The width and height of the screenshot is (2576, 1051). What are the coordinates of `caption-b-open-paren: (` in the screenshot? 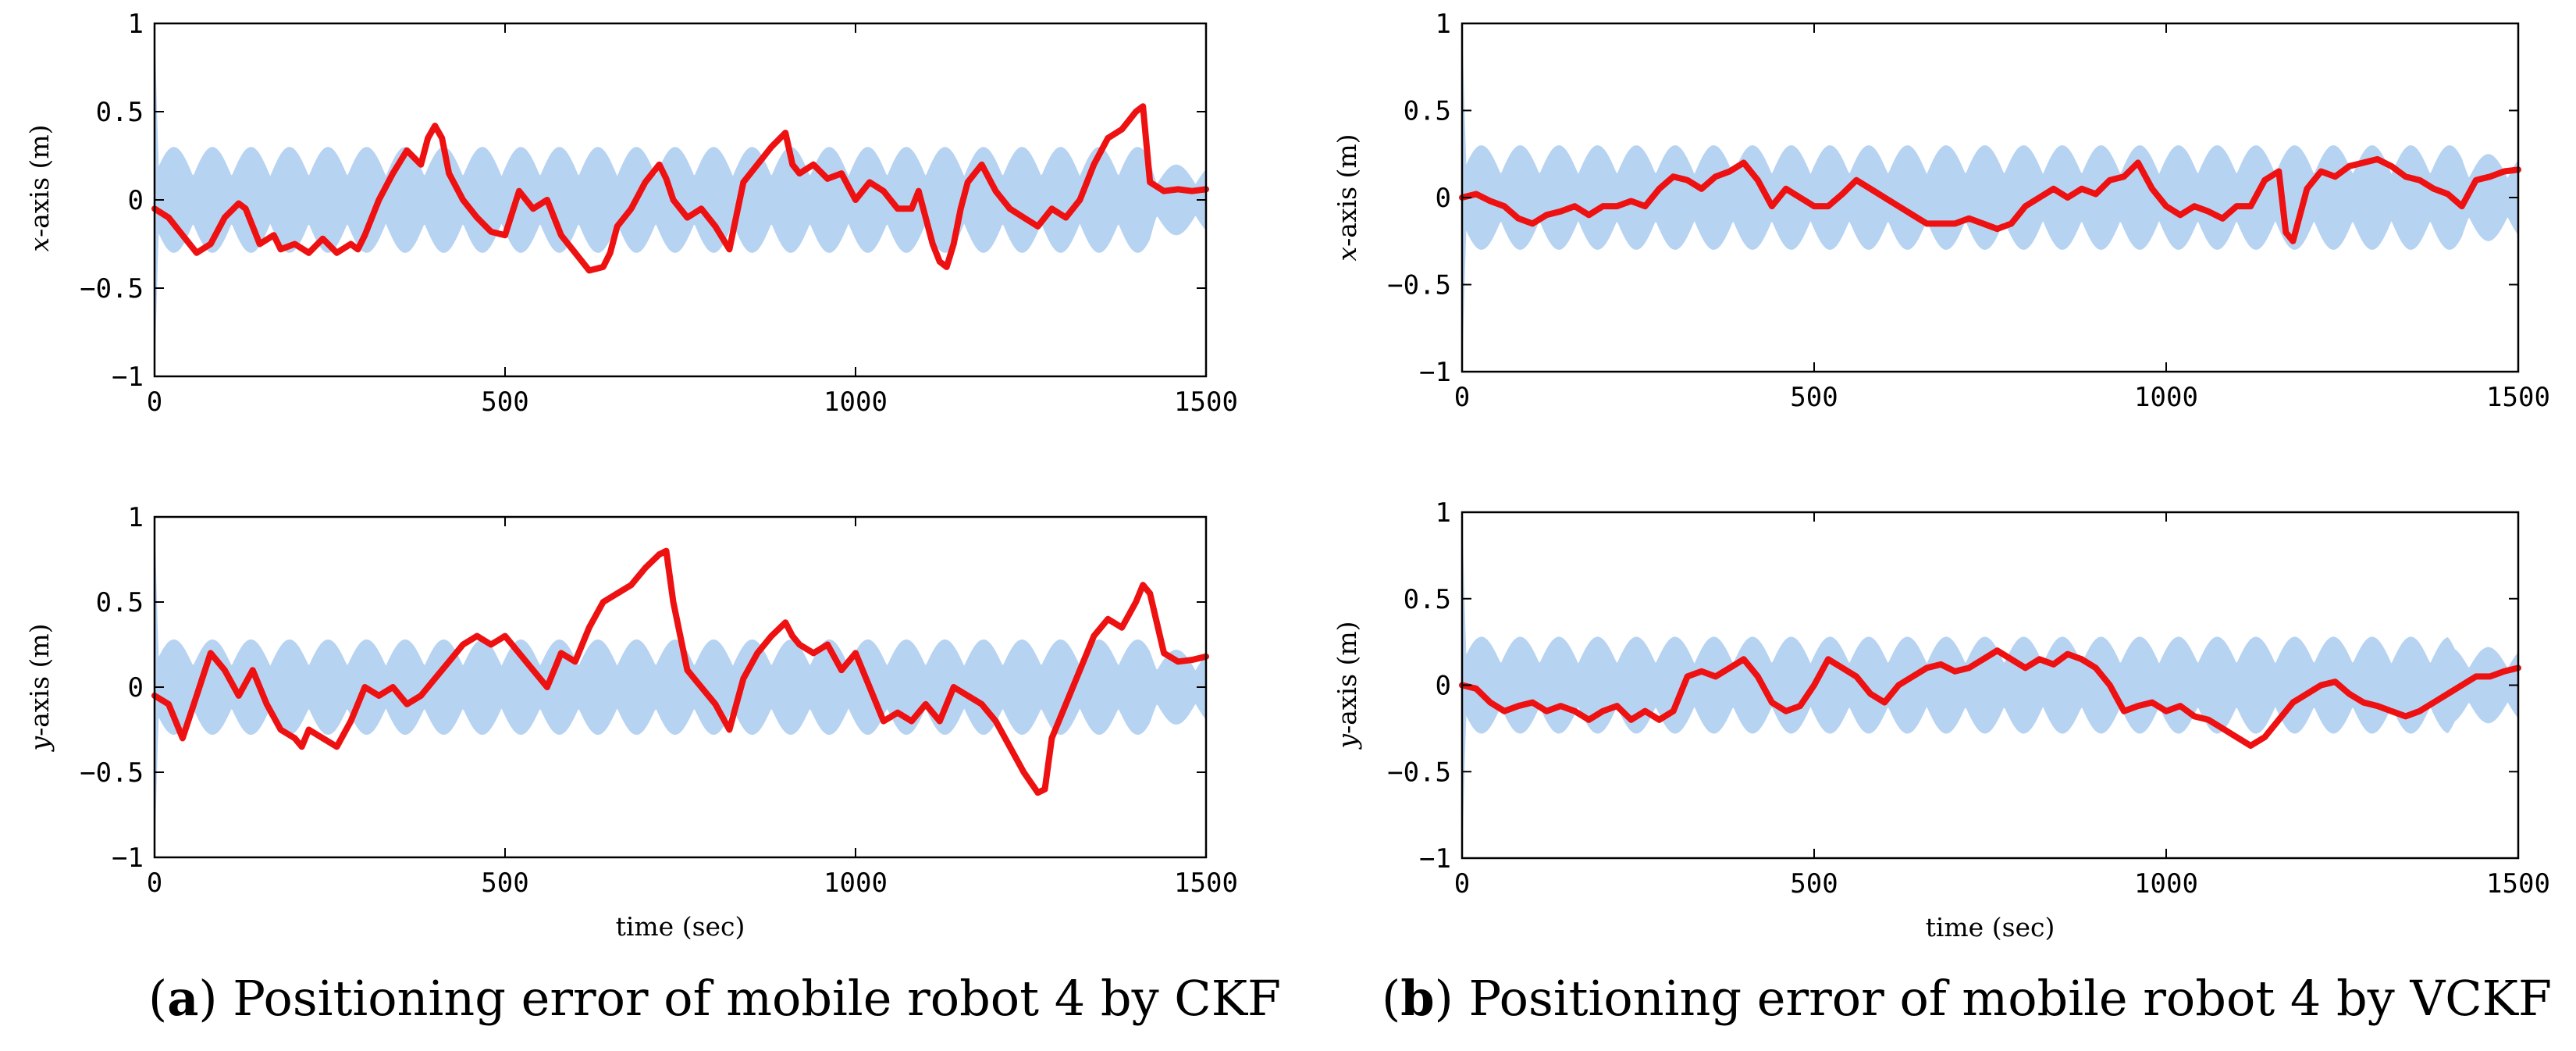 It's located at (1391, 999).